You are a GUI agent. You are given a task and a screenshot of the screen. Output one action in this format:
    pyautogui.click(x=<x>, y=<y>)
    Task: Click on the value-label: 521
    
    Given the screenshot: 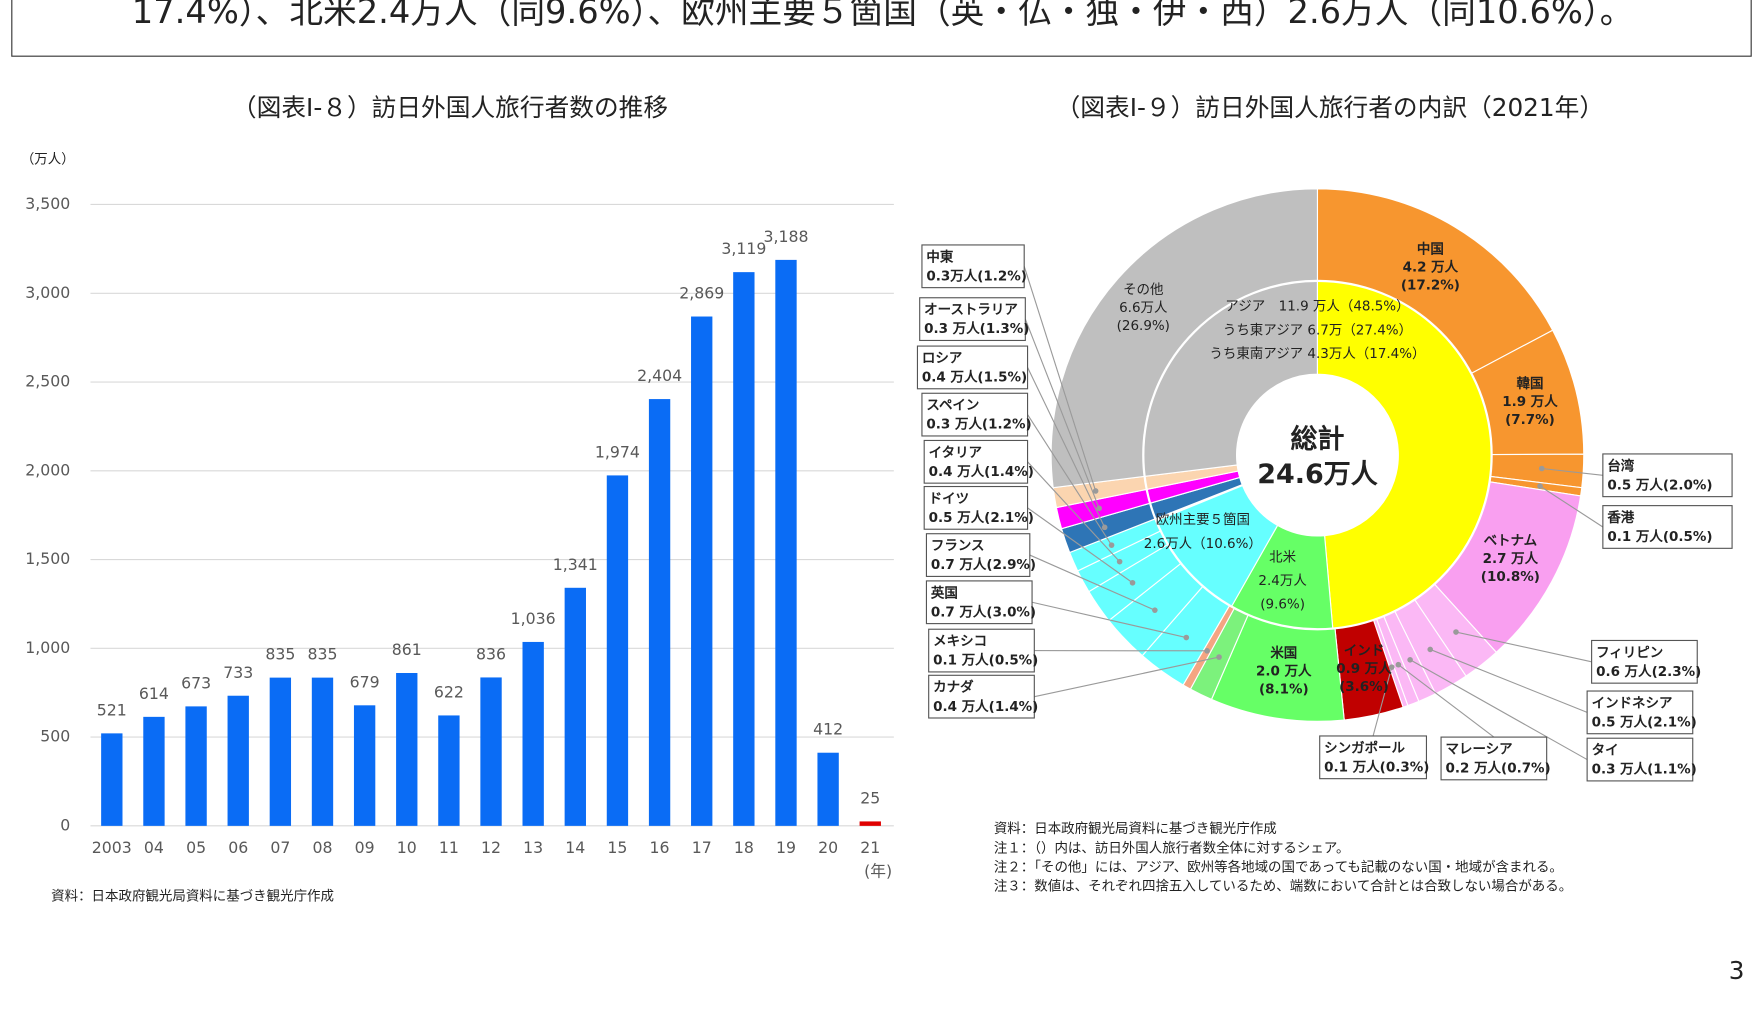 What is the action you would take?
    pyautogui.click(x=112, y=709)
    